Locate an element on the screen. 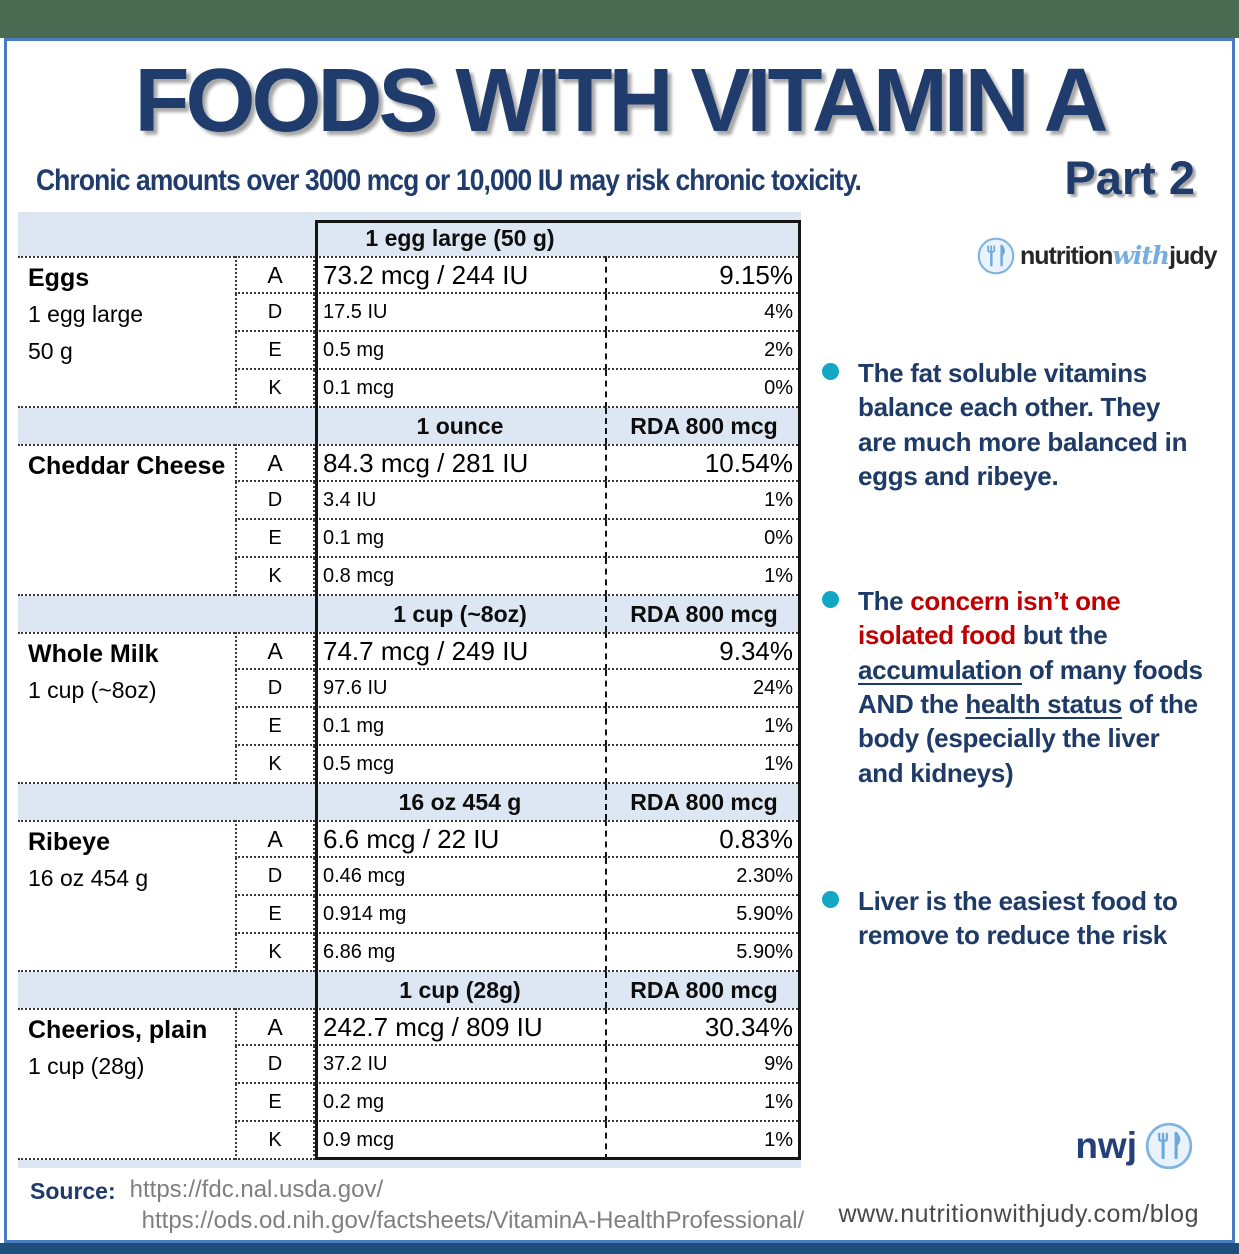  vitamin-percent: 9.15% is located at coordinates (703, 275).